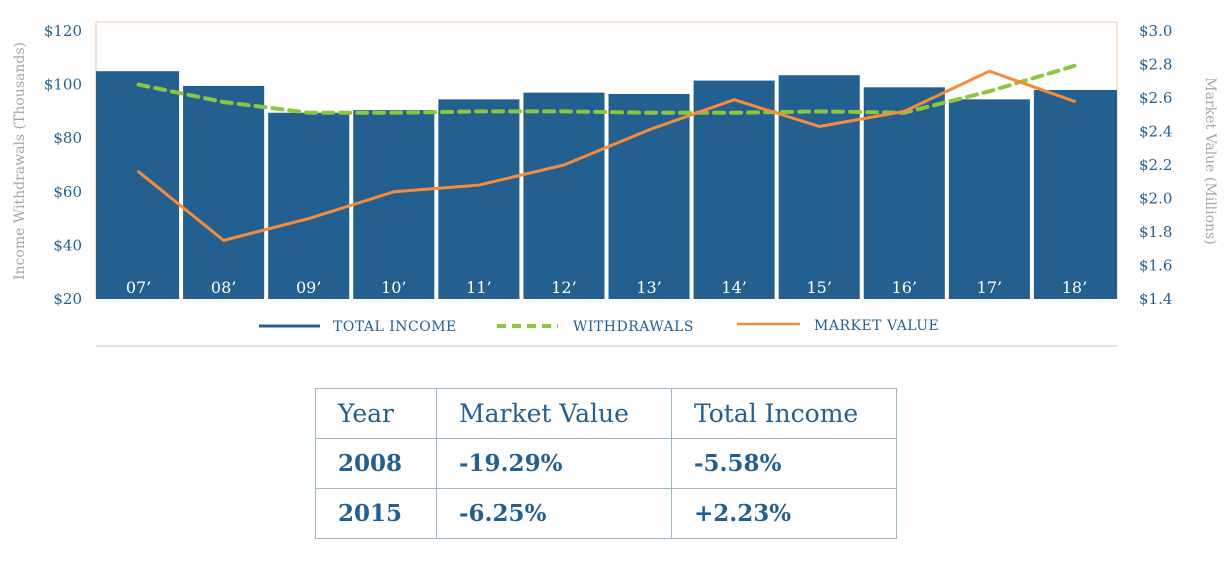  What do you see at coordinates (376, 513) in the screenshot?
I see `cell-year: 2015` at bounding box center [376, 513].